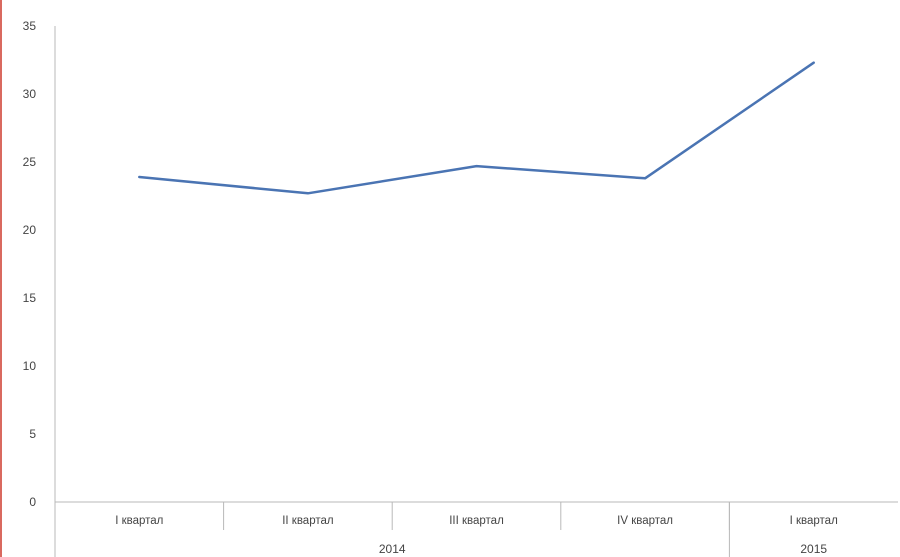 The image size is (900, 557). What do you see at coordinates (30, 298) in the screenshot?
I see `y-tick-label: 15` at bounding box center [30, 298].